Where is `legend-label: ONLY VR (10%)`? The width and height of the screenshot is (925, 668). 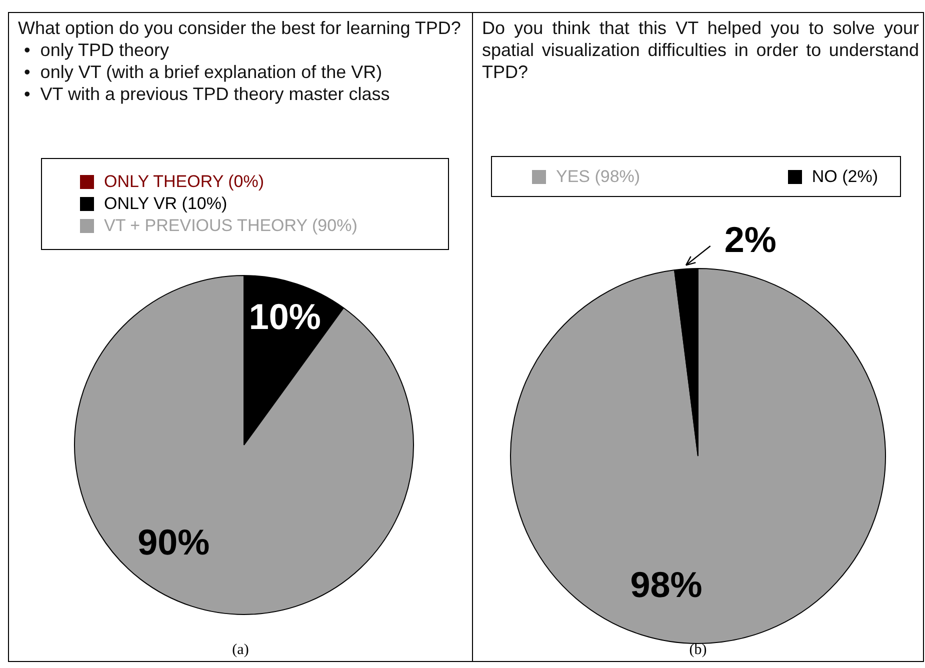
legend-label: ONLY VR (10%) is located at coordinates (166, 204).